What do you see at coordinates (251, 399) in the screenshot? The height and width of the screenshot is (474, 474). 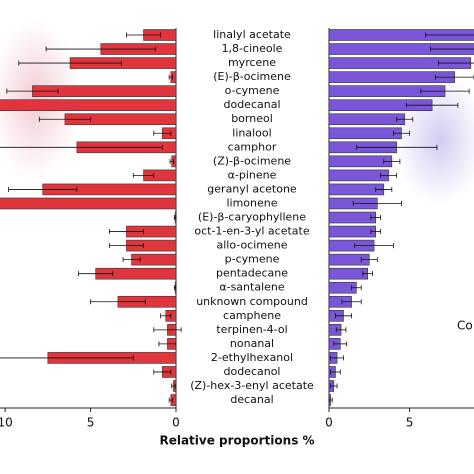 I see `category-label: decanal` at bounding box center [251, 399].